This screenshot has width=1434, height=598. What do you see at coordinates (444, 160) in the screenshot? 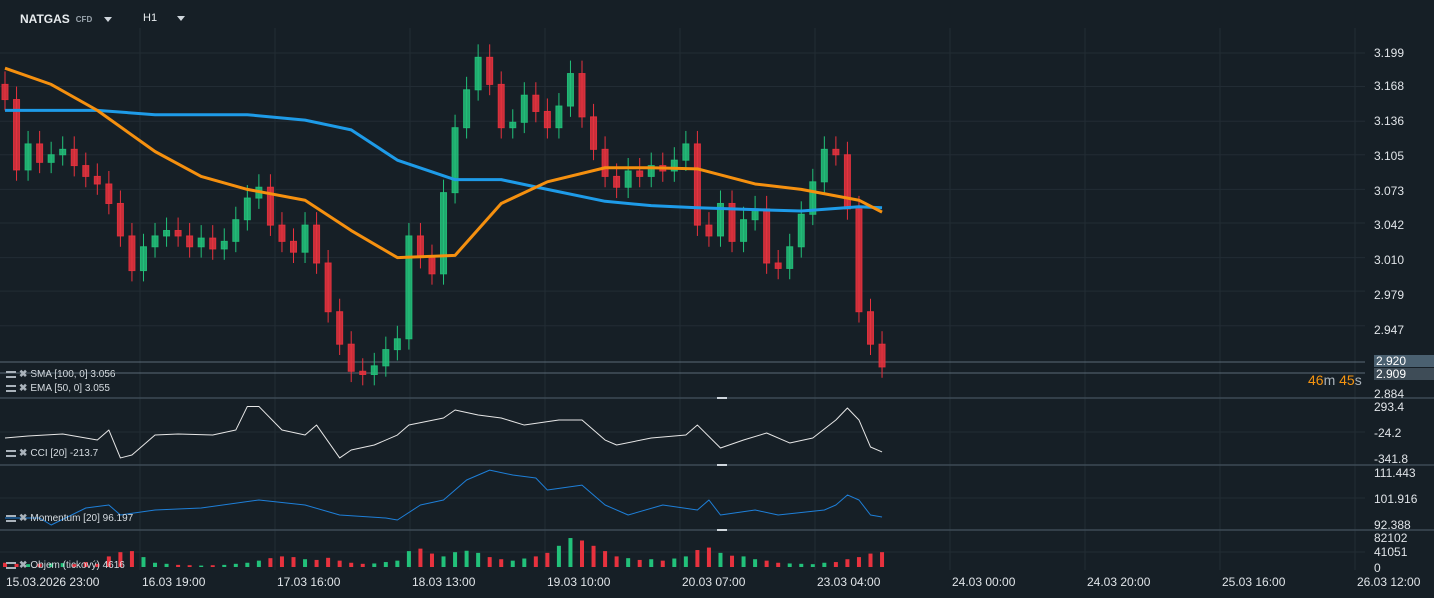
I see `sma-line` at bounding box center [444, 160].